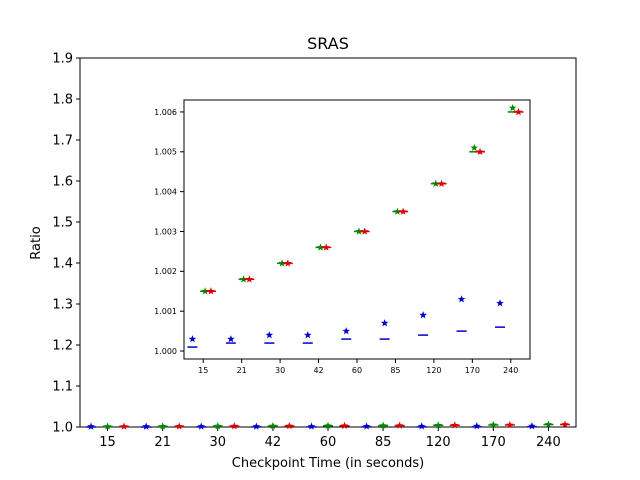 This screenshot has width=640, height=480. Describe the element at coordinates (328, 463) in the screenshot. I see `x-axis-label: Checkpoint Time (in seconds)` at that location.